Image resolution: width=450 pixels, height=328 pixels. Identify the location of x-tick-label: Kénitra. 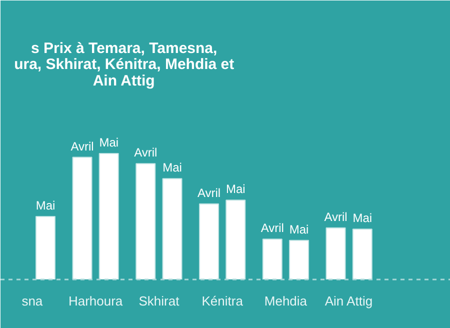
(223, 301).